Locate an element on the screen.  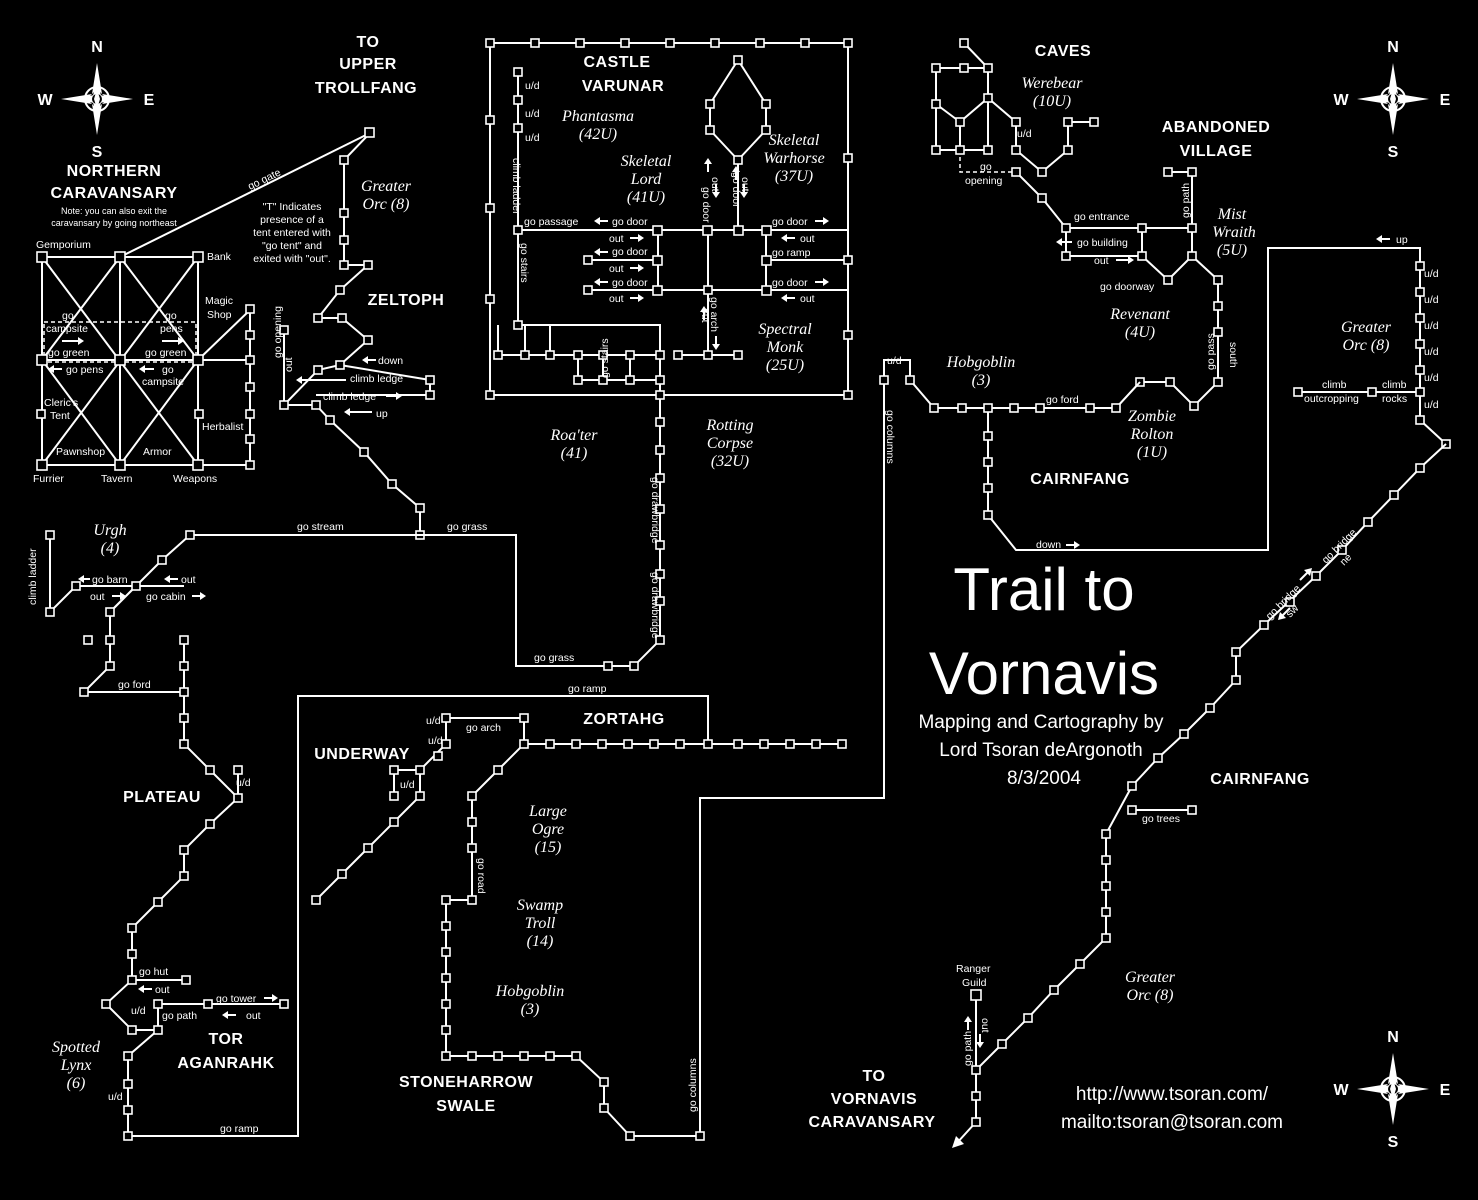
clerics-tent-label-2: Tent is located at coordinates (60, 416).